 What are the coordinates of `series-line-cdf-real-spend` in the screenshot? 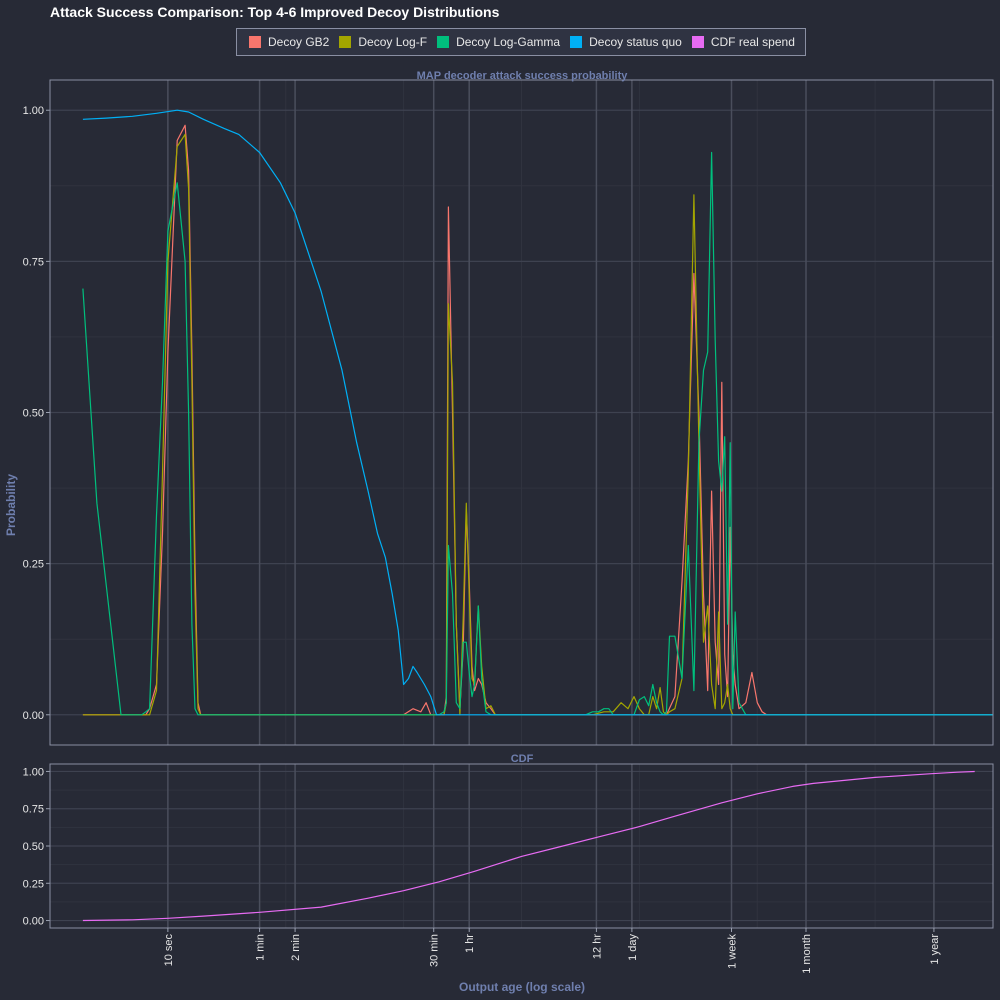 It's located at (528, 846).